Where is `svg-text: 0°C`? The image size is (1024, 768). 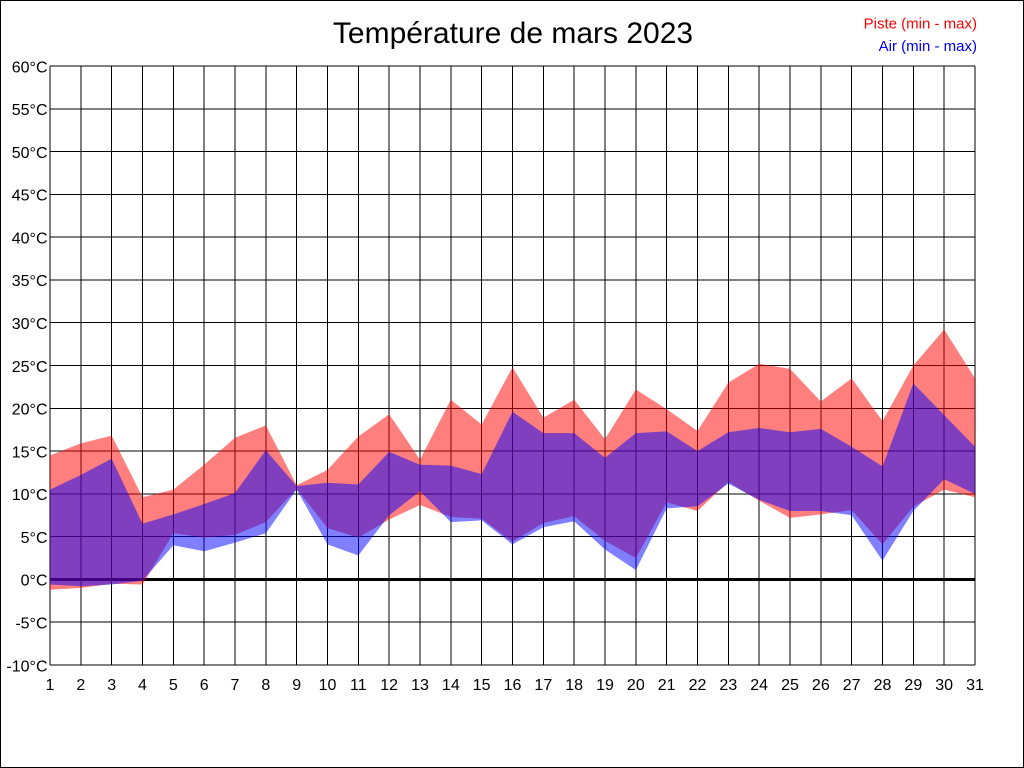 svg-text: 0°C is located at coordinates (34, 581).